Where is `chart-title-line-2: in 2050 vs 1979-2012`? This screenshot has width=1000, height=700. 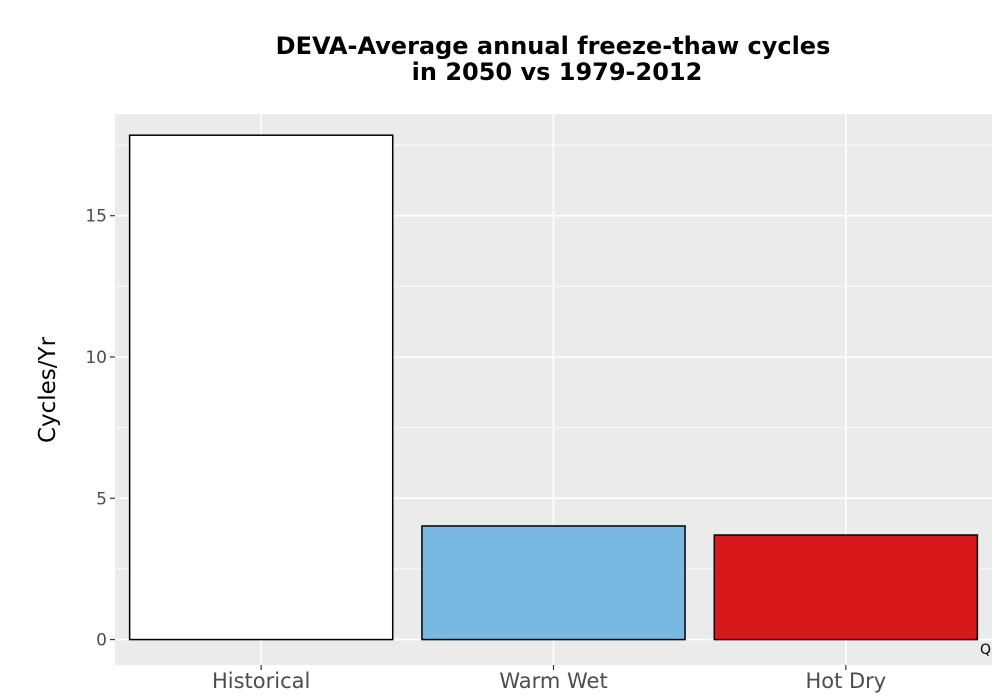
chart-title-line-2: in 2050 vs 1979-2012 is located at coordinates (557, 72).